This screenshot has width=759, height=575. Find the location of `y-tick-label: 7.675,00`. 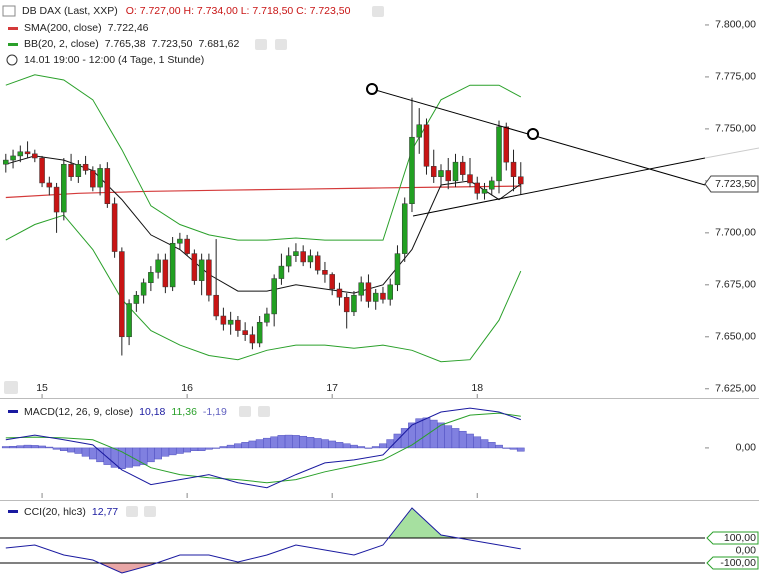

y-tick-label: 7.675,00 is located at coordinates (735, 285).